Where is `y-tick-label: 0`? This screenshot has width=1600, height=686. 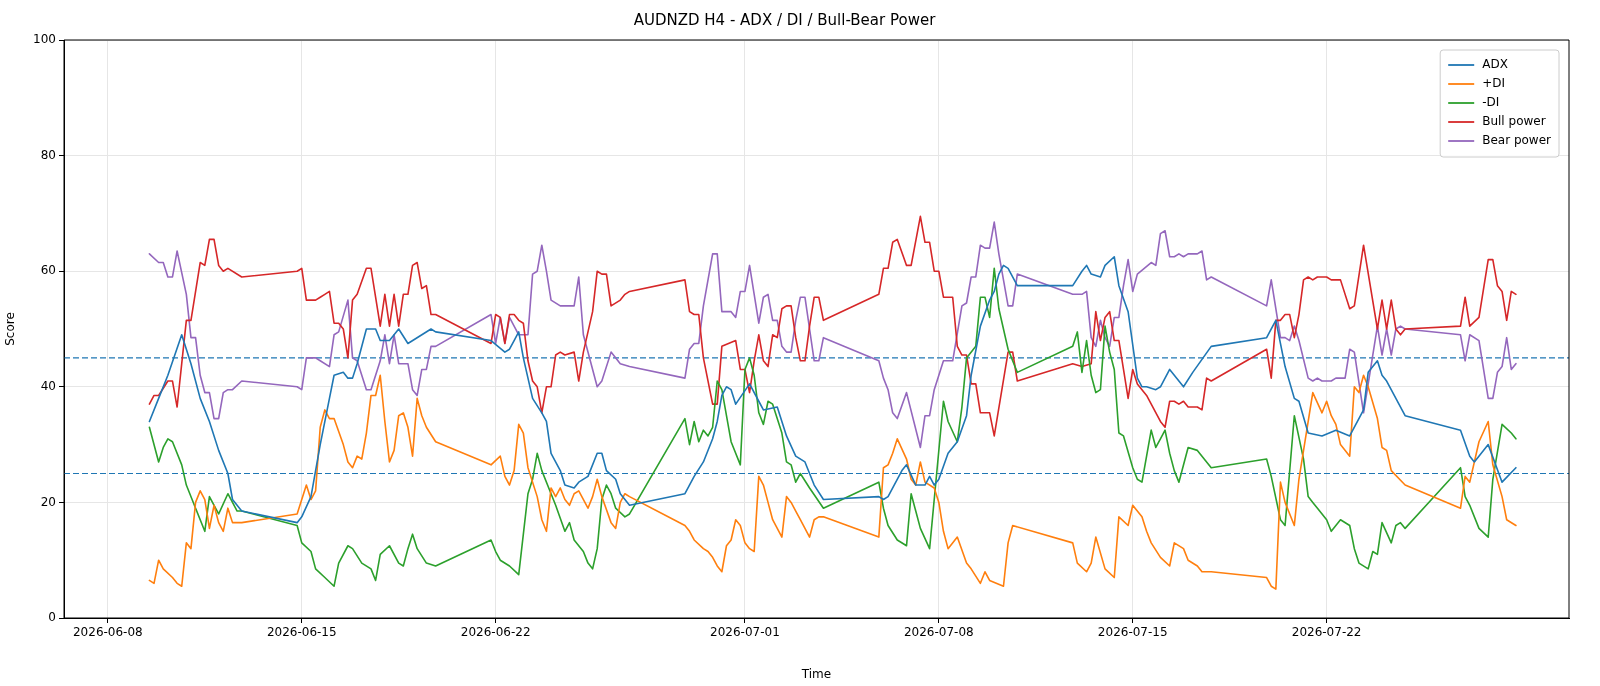 y-tick-label: 0 is located at coordinates (52, 617).